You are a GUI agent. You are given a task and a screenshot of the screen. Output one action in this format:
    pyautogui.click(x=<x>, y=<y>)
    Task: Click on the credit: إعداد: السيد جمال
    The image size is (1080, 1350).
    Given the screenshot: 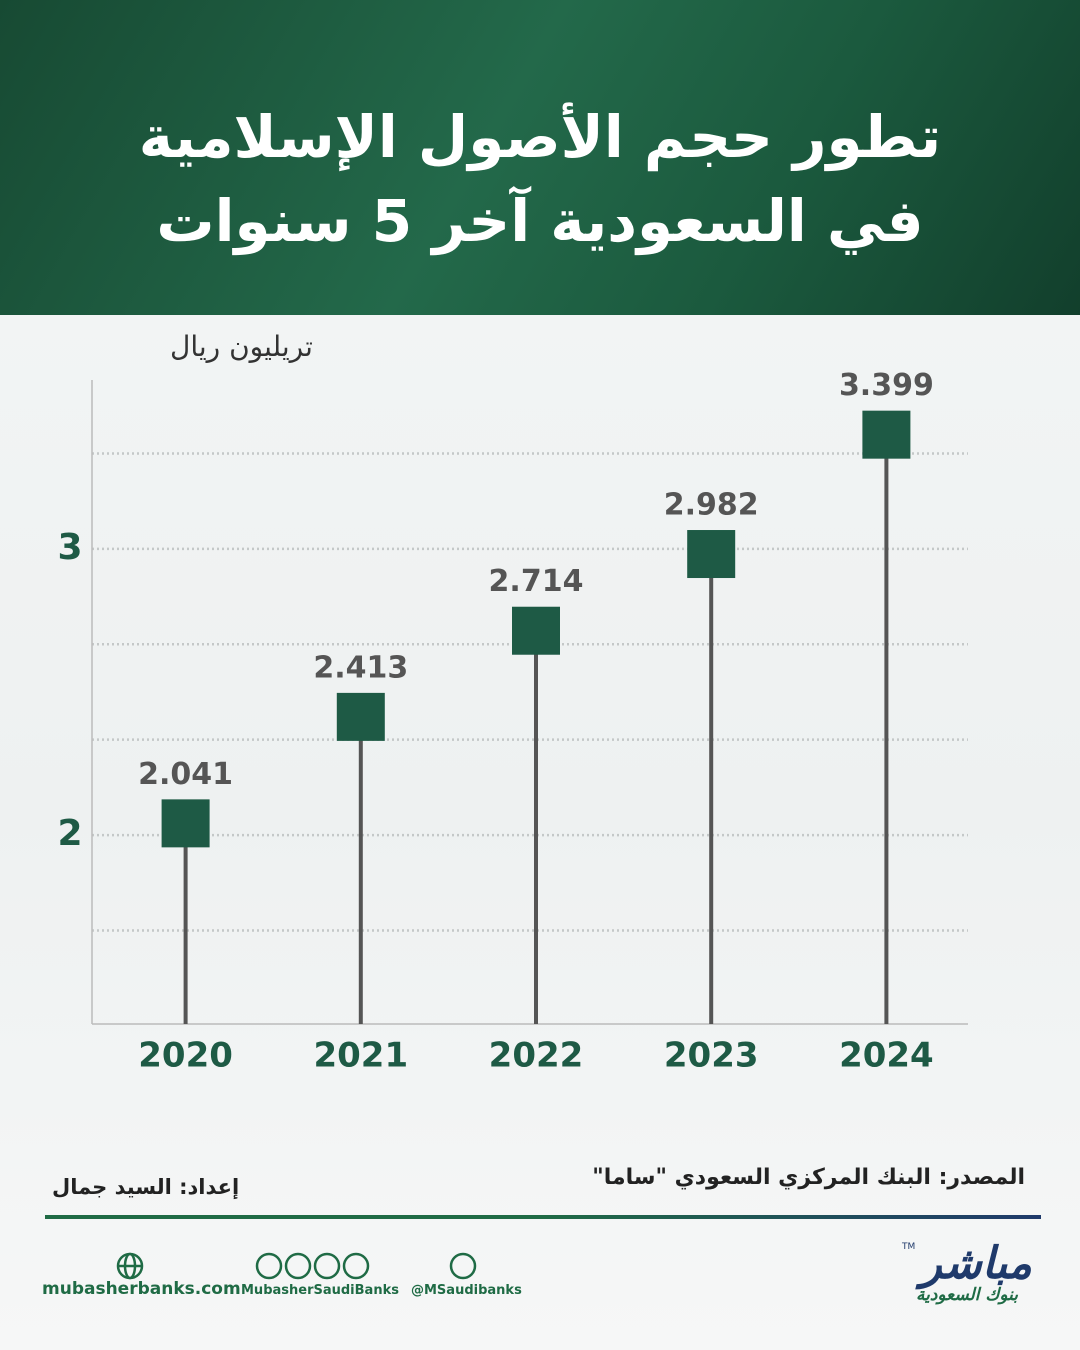 What is the action you would take?
    pyautogui.click(x=146, y=1187)
    